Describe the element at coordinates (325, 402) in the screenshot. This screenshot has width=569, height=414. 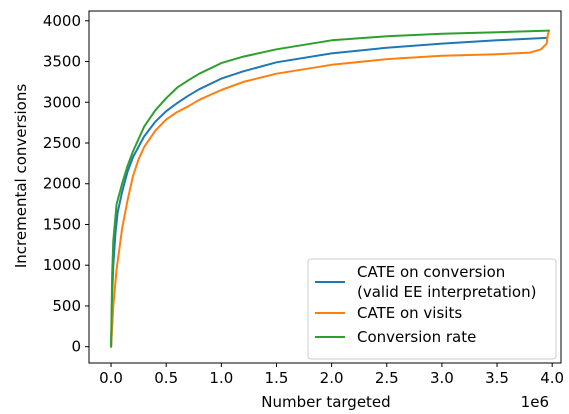
I see `x-axis-label: Number targeted` at that location.